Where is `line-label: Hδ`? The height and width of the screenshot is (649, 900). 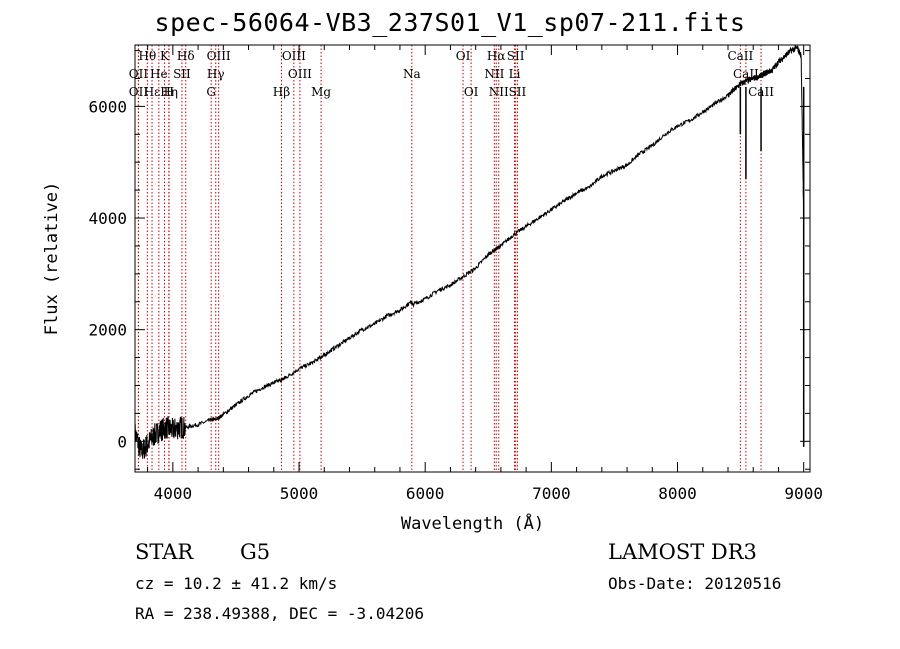 line-label: Hδ is located at coordinates (186, 56).